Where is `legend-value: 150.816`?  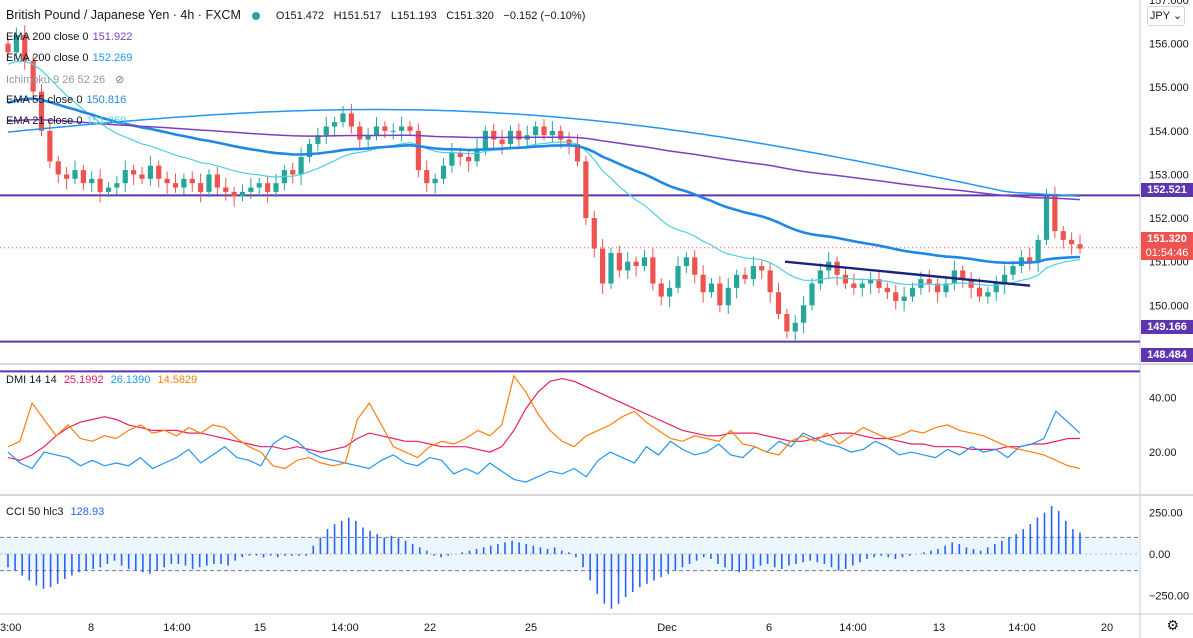 legend-value: 150.816 is located at coordinates (106, 100).